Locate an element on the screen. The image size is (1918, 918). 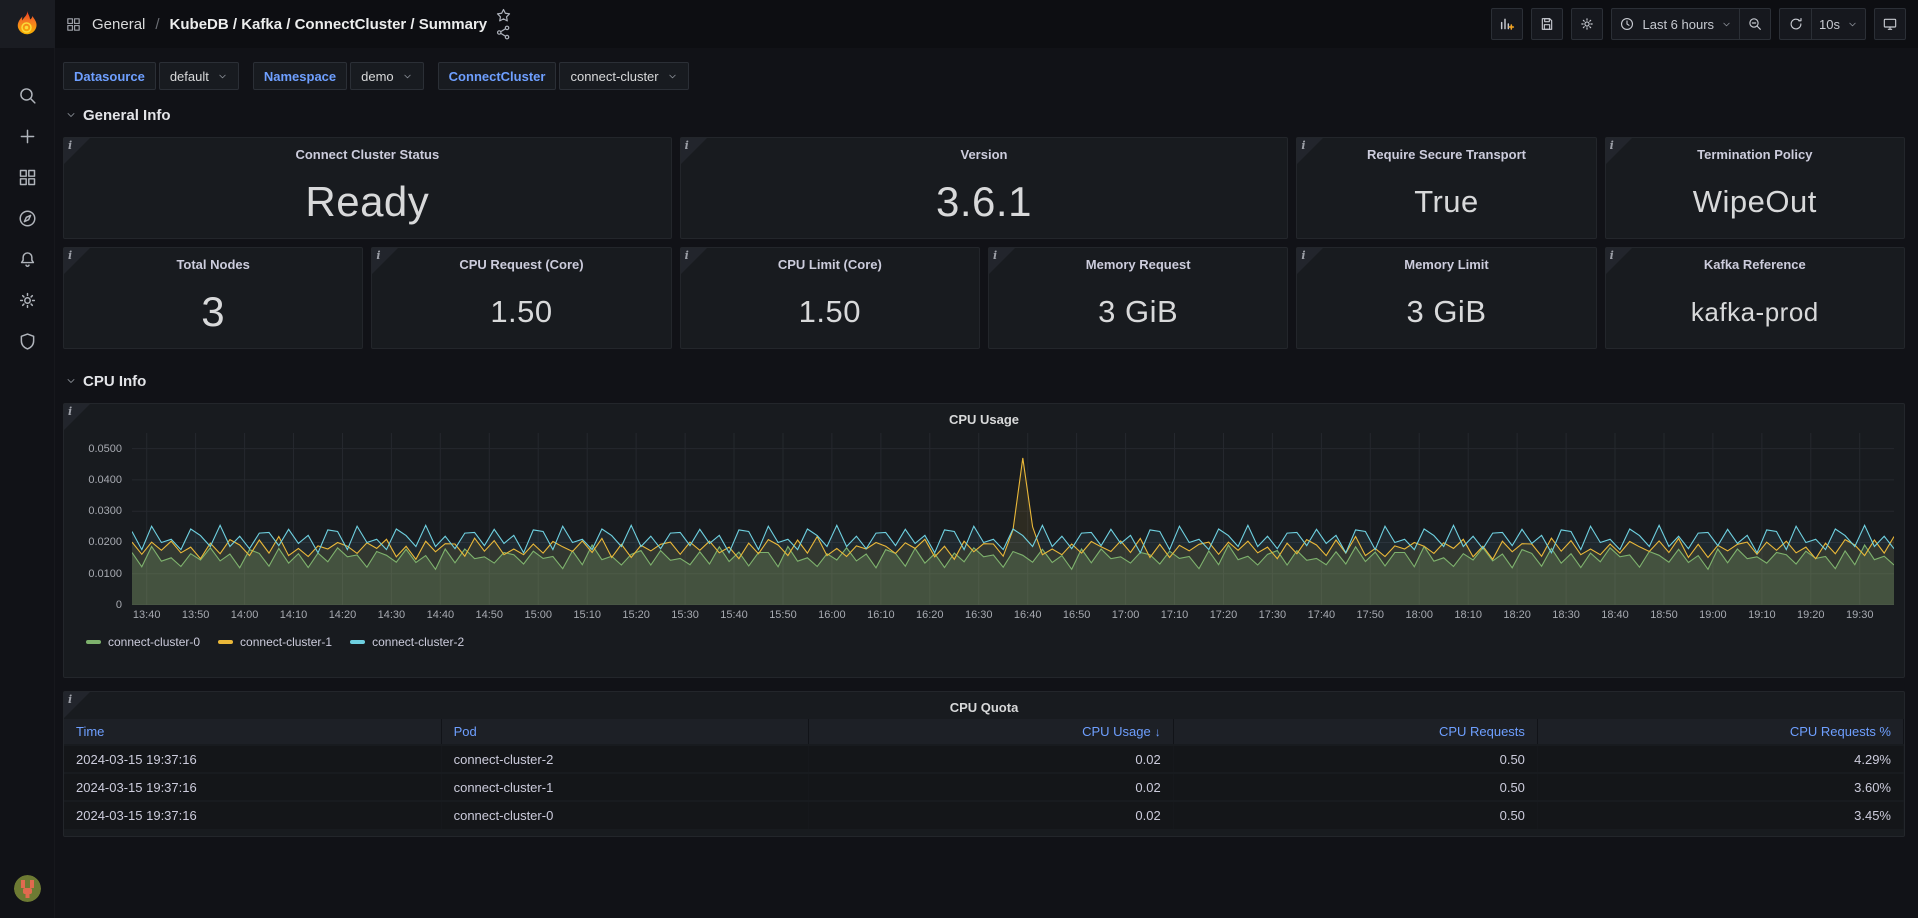
legend-item: connect-cluster-1 is located at coordinates (275, 642).